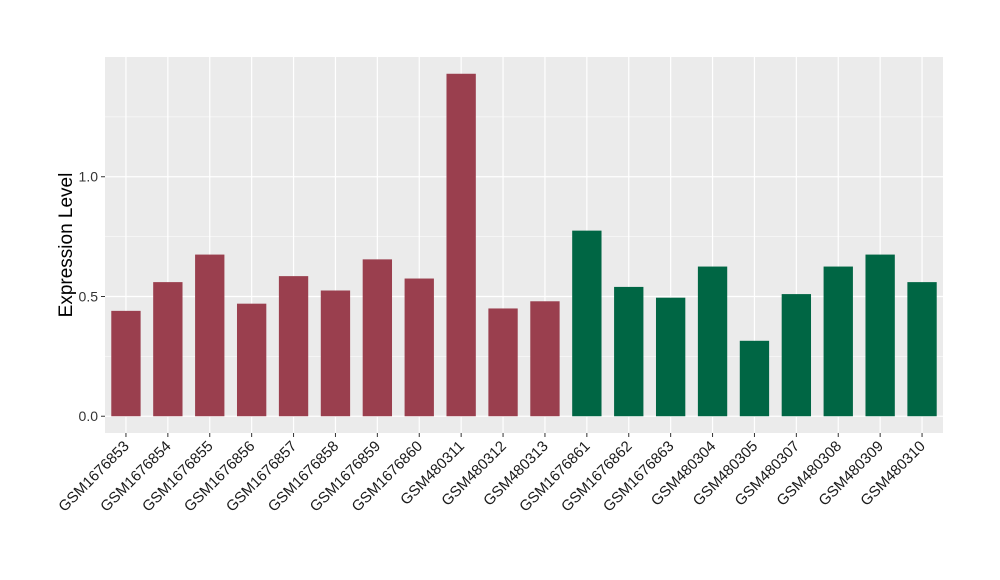 The image size is (1000, 580). I want to click on bar-GSM1676856, so click(251, 360).